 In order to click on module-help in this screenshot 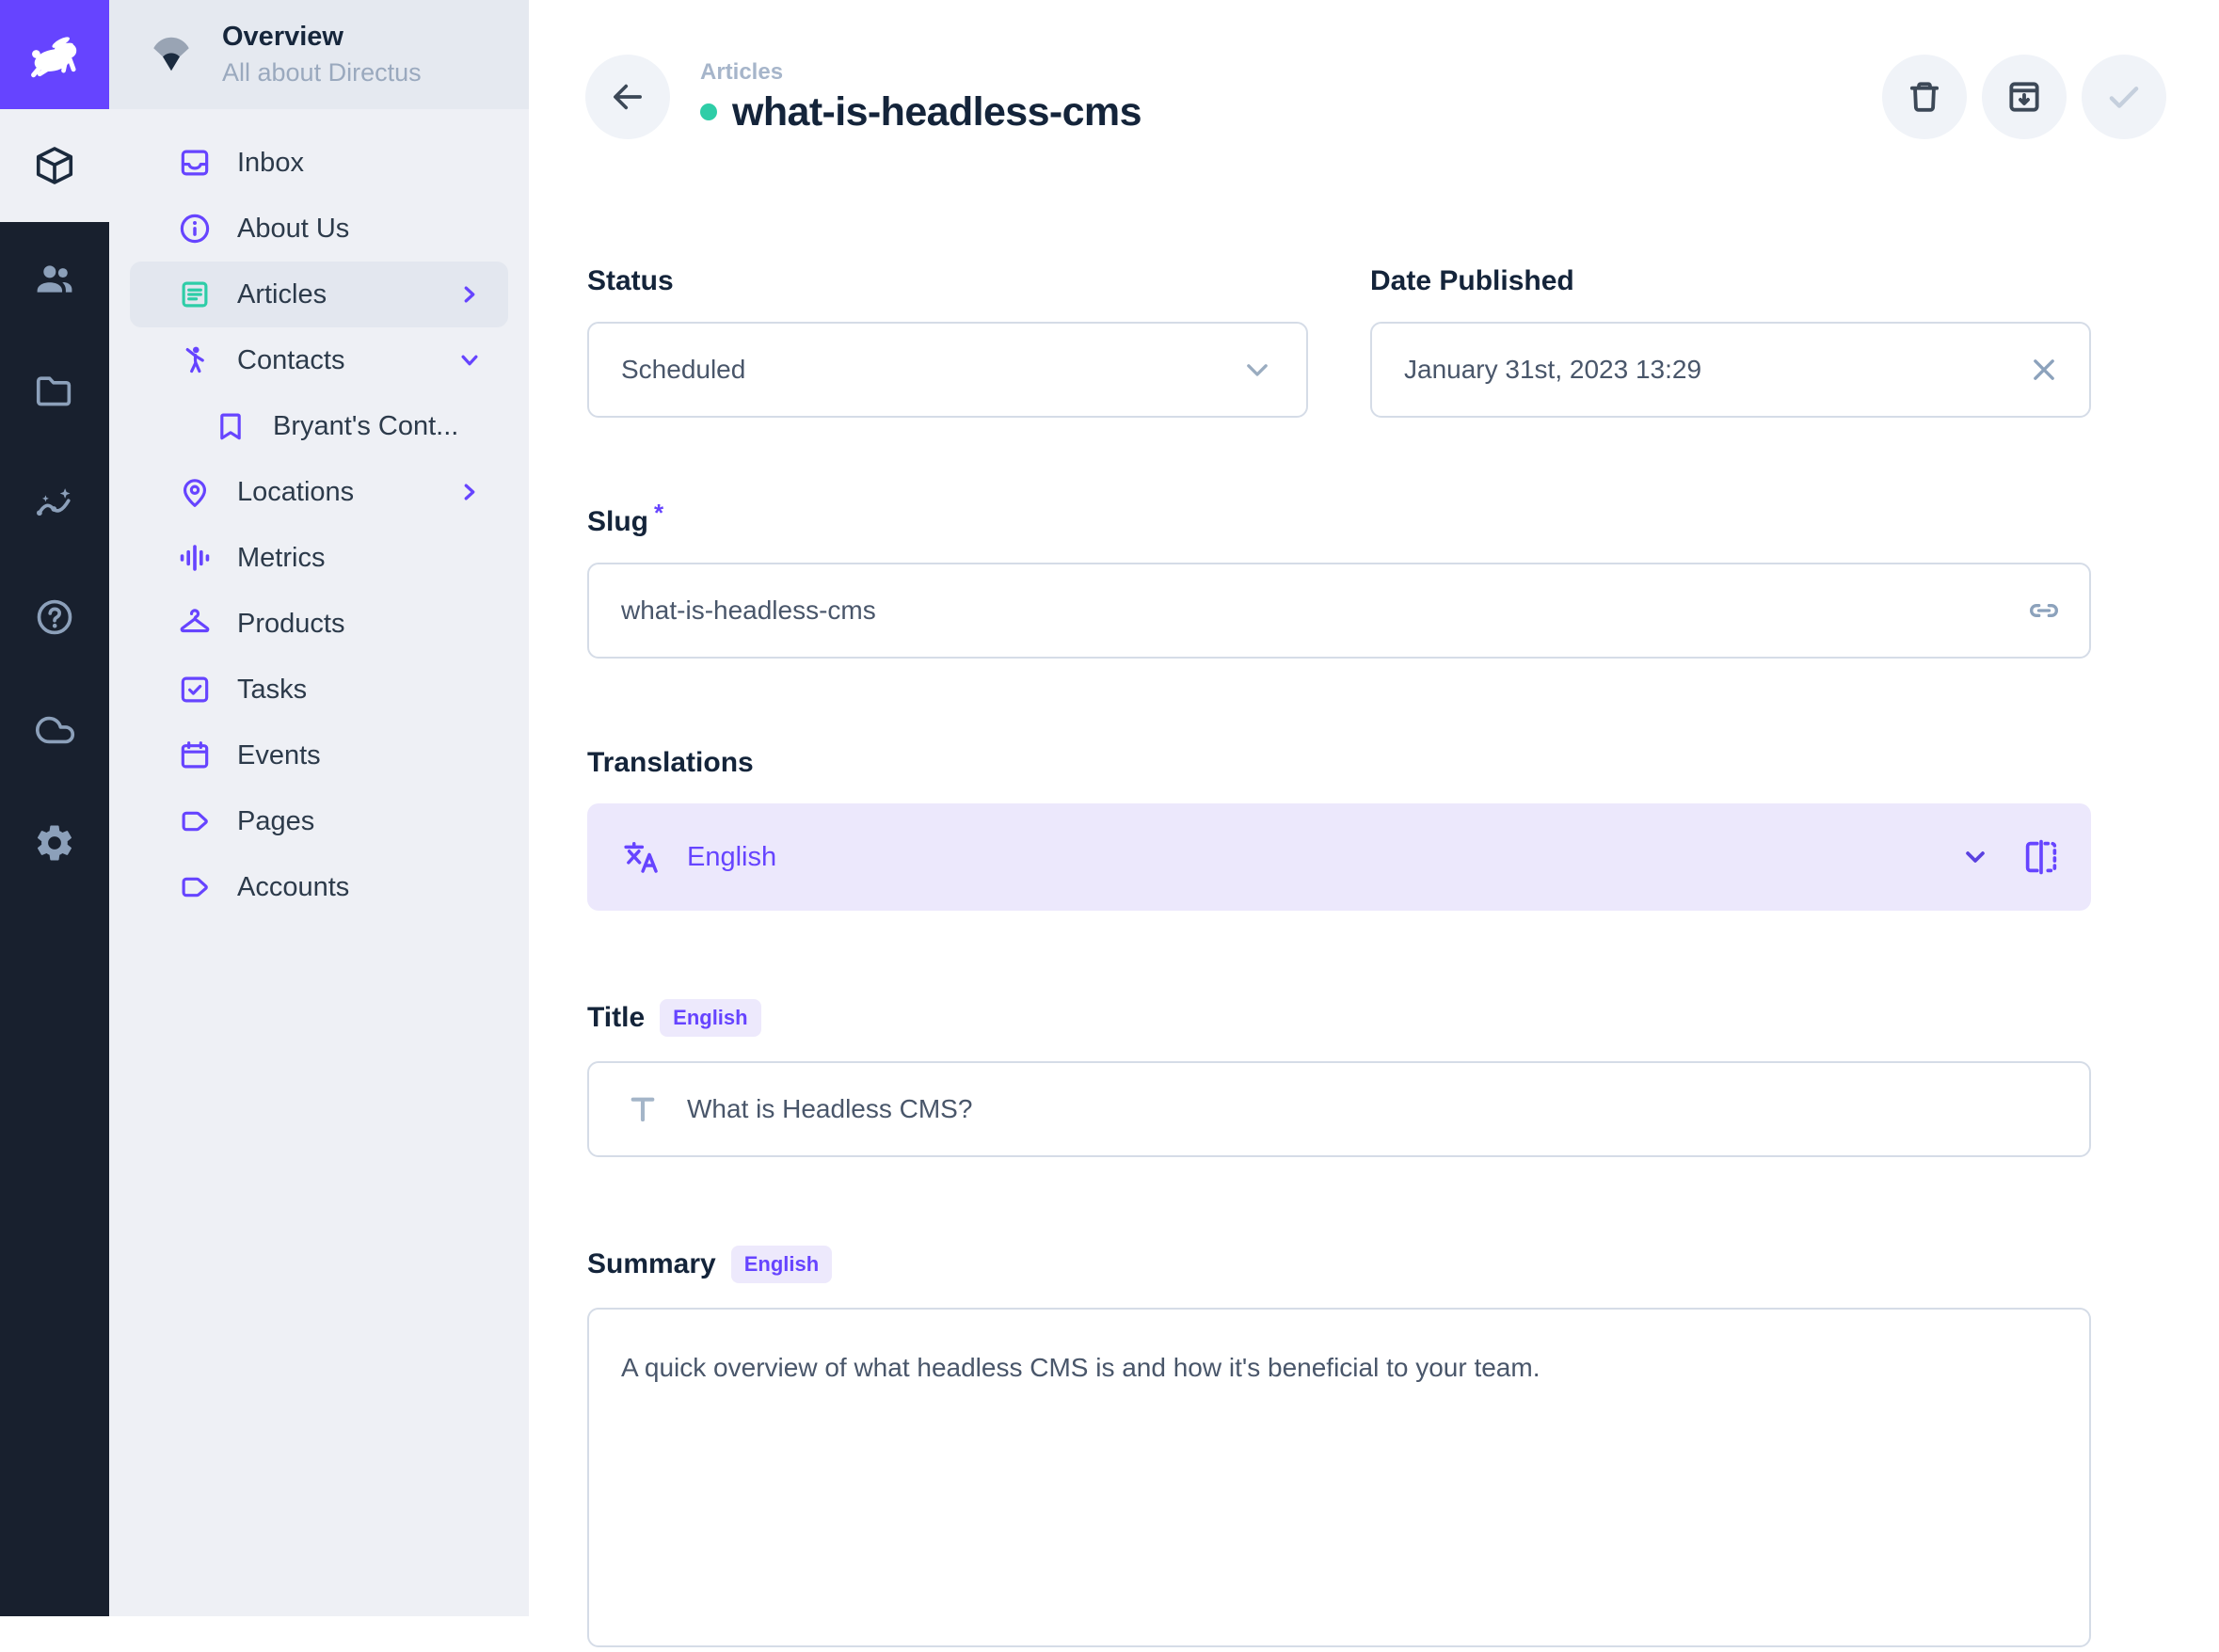, I will do `click(54, 617)`.